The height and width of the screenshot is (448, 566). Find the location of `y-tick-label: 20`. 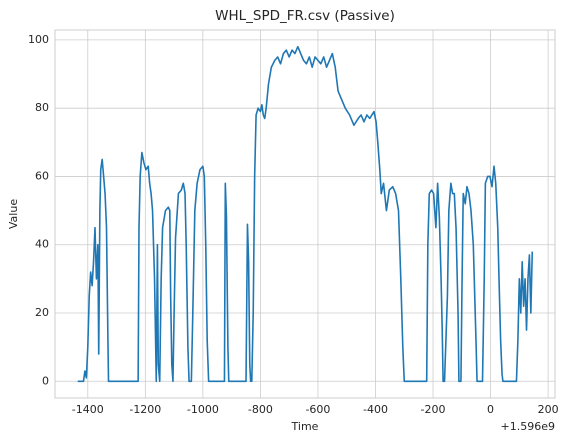

y-tick-label: 20 is located at coordinates (42, 312).